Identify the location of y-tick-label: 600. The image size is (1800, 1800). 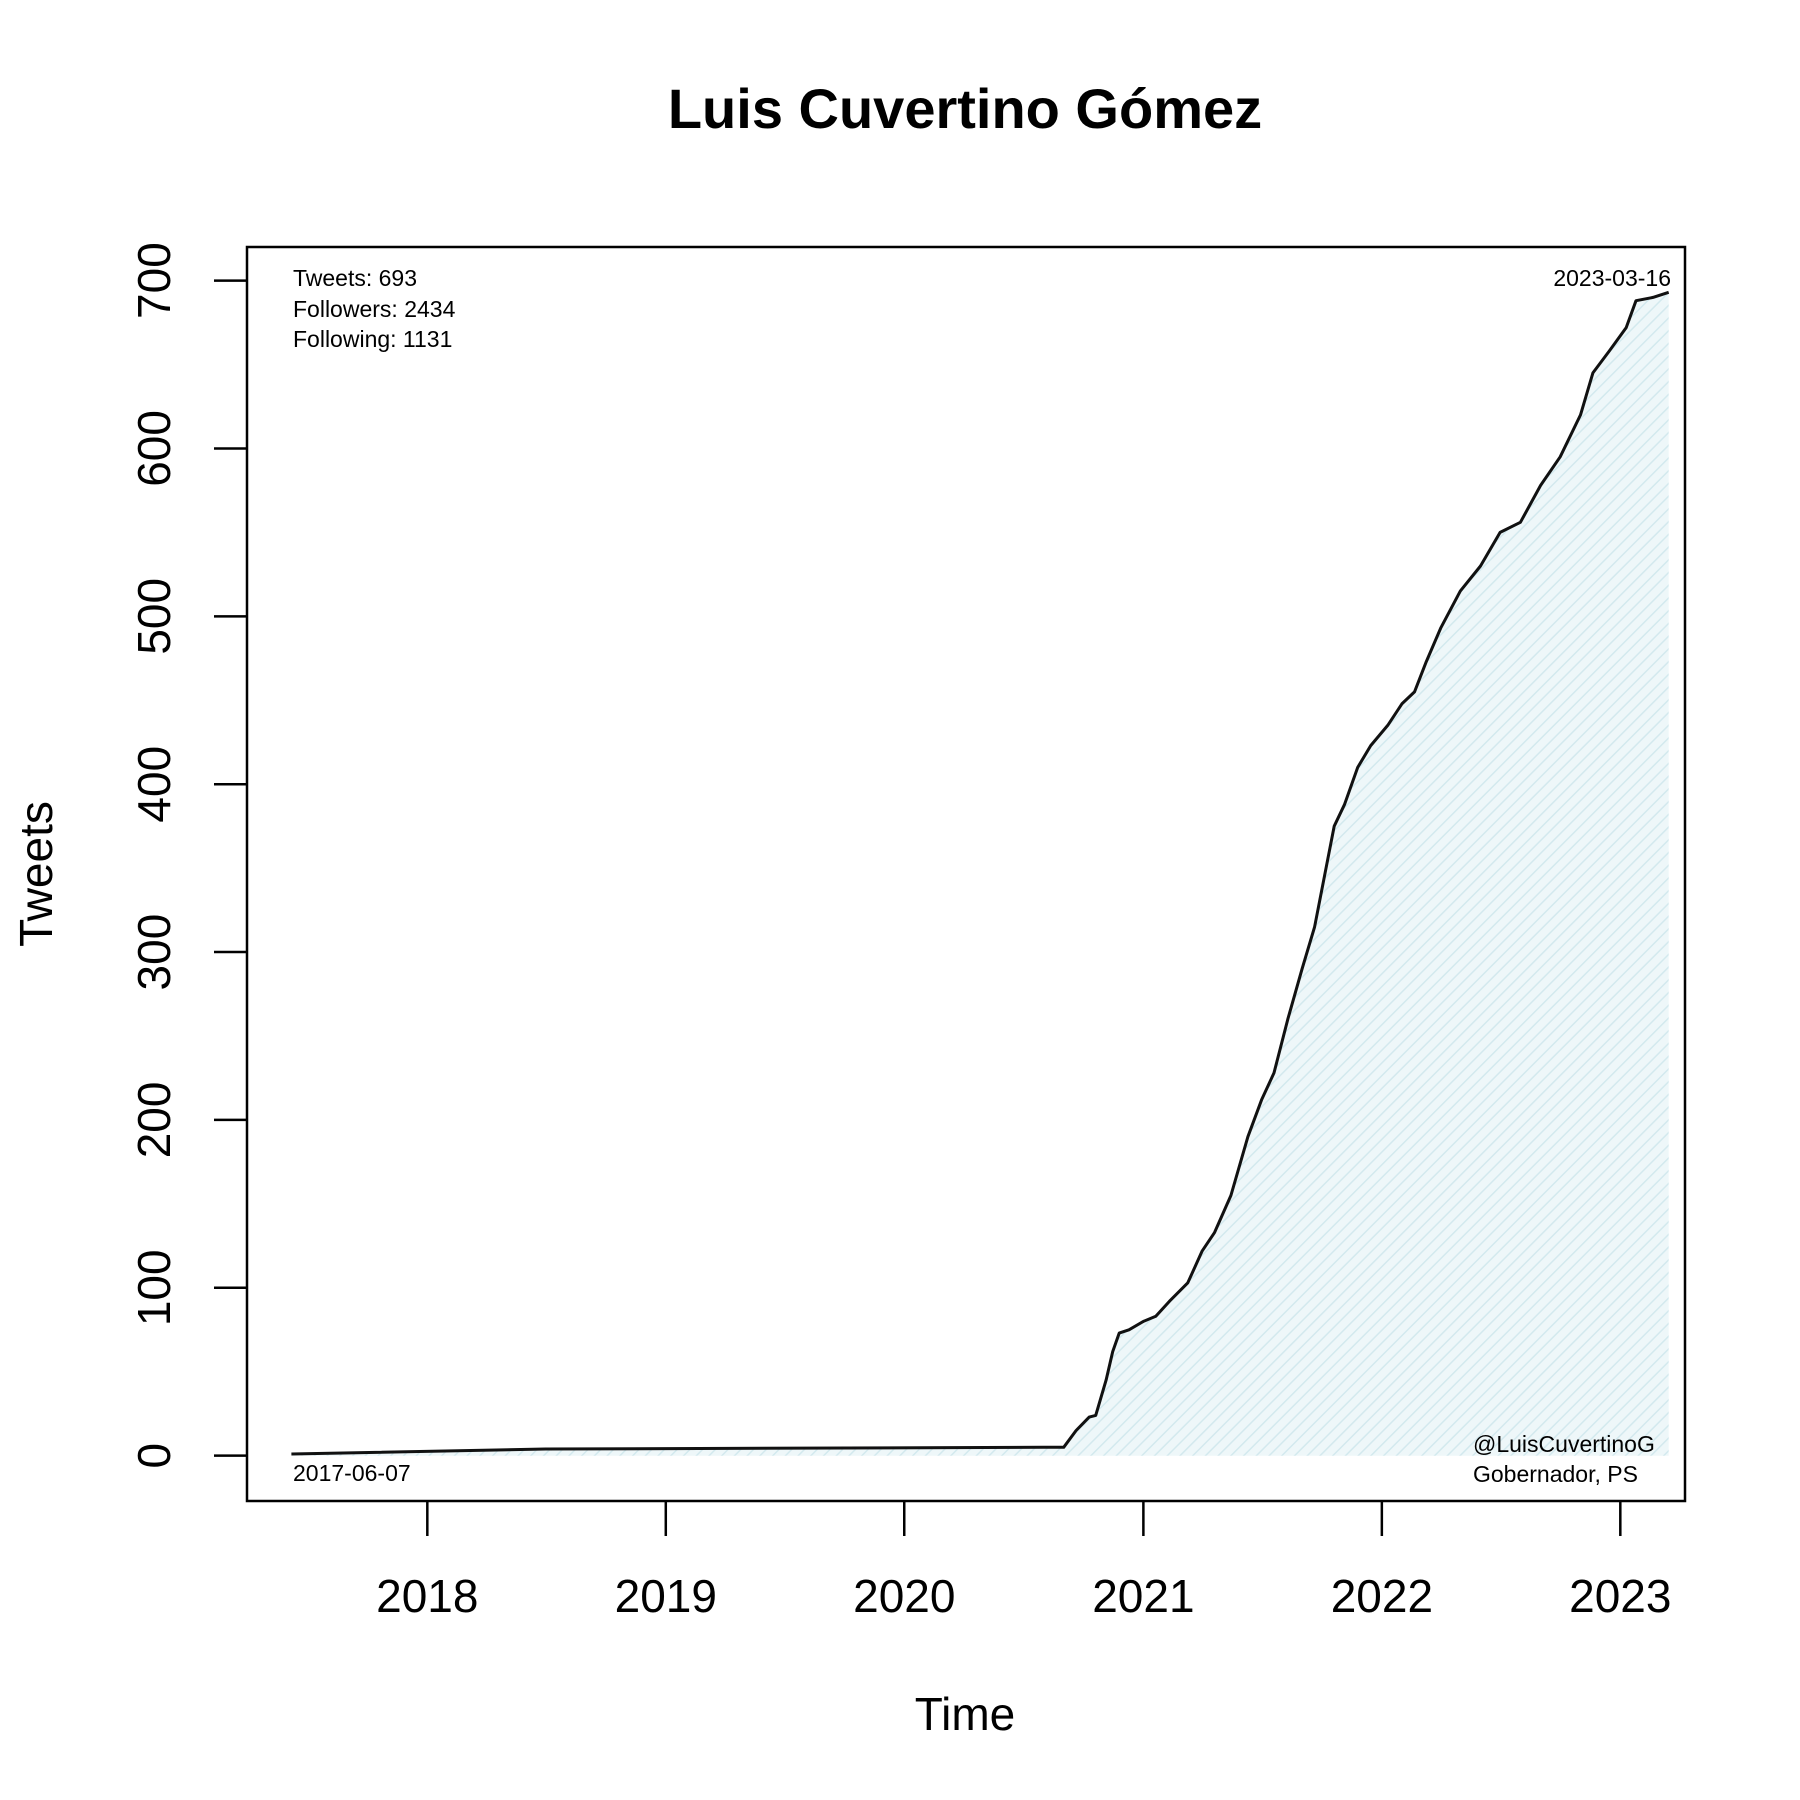
(154, 448).